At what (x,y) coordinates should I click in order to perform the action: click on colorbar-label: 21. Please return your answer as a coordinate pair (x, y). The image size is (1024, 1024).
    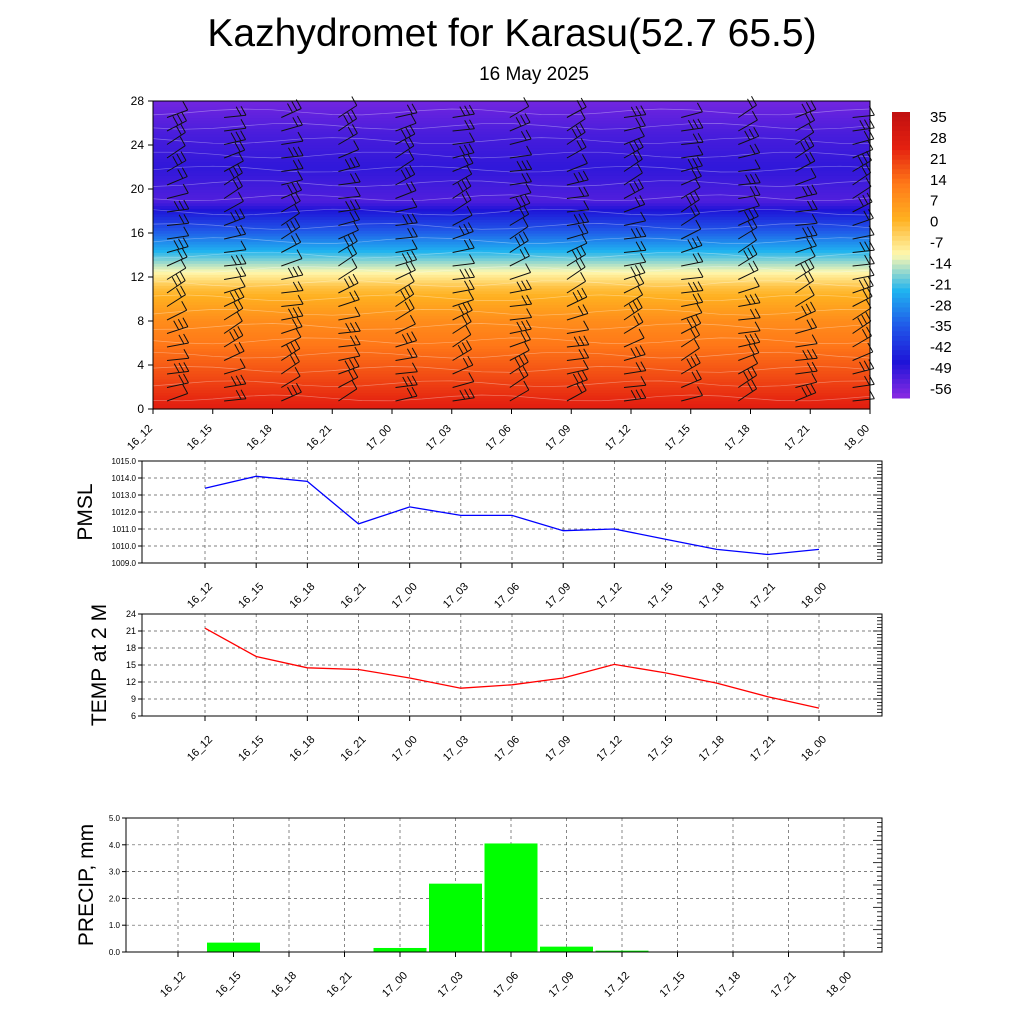
    Looking at the image, I should click on (938, 159).